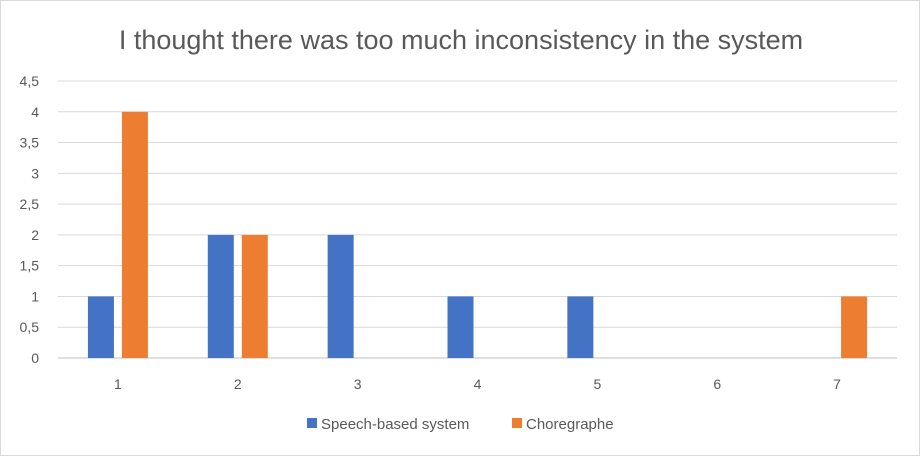 This screenshot has height=457, width=920. Describe the element at coordinates (312, 423) in the screenshot. I see `legend-swatch-speech` at that location.